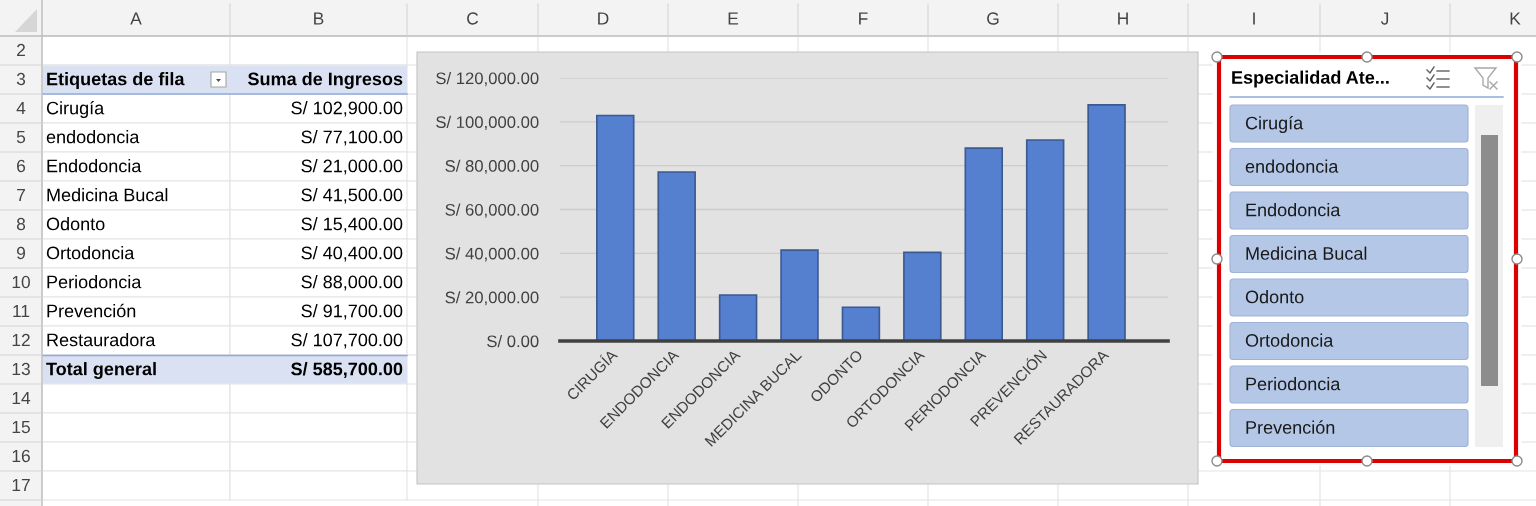  Describe the element at coordinates (473, 18) in the screenshot. I see `category-label: C` at that location.